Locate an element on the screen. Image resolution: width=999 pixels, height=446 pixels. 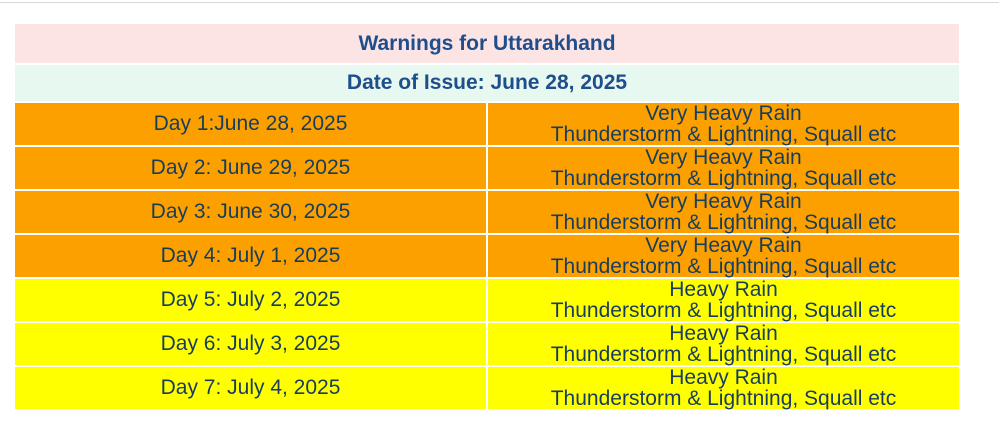
date-of-issue: Date of Issue: June 28, 2025 is located at coordinates (487, 83).